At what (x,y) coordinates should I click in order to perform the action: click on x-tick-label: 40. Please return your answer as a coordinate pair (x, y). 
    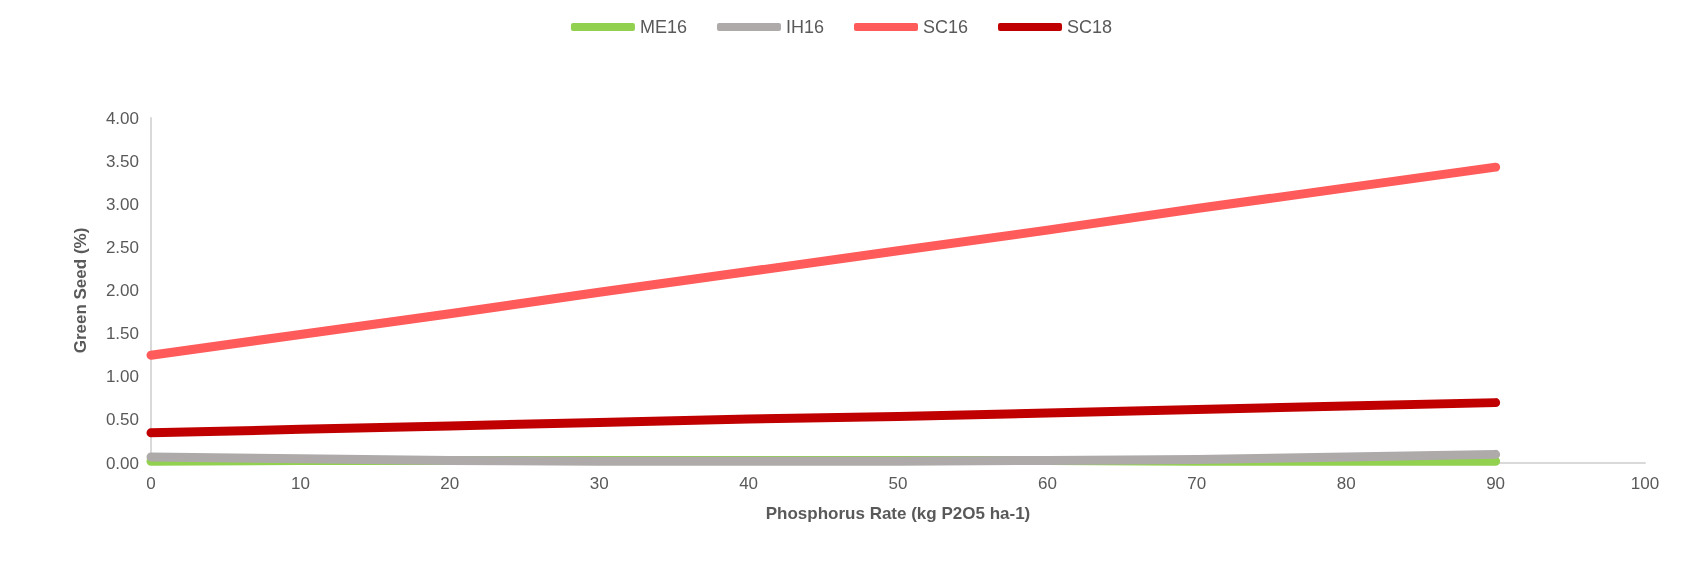
    Looking at the image, I should click on (749, 483).